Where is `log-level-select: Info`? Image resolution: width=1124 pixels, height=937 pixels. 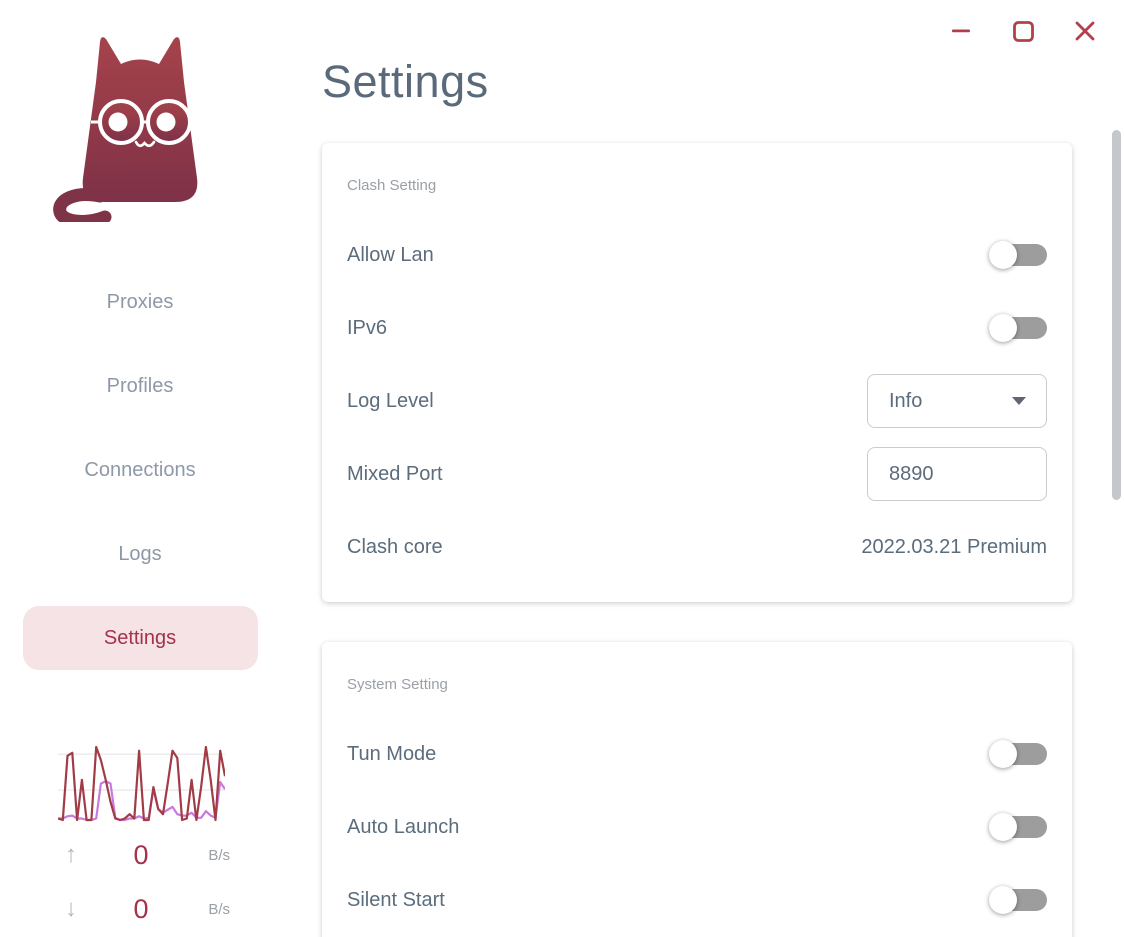
log-level-select: Info is located at coordinates (957, 401).